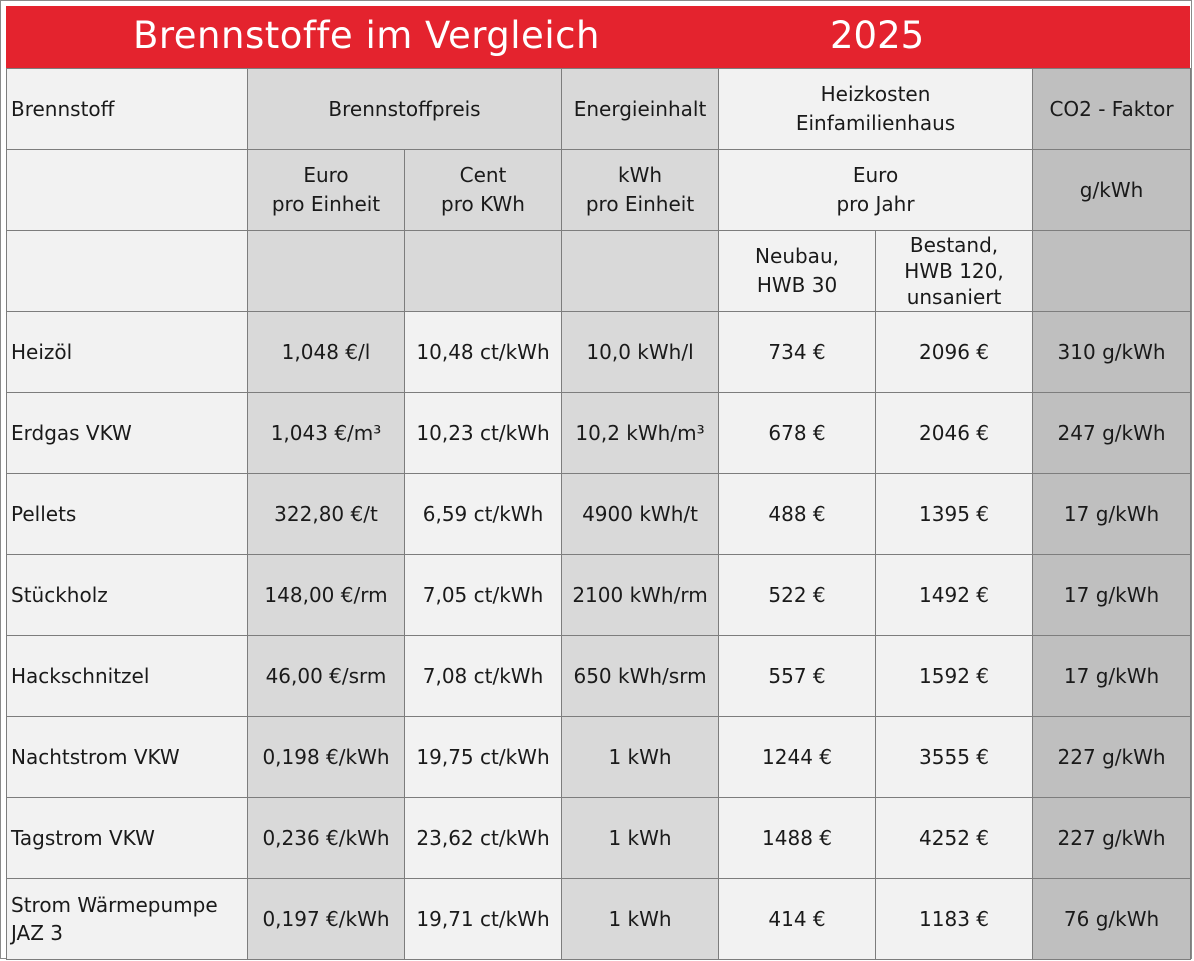 Image resolution: width=1194 pixels, height=961 pixels. What do you see at coordinates (797, 514) in the screenshot?
I see `cell-cost-new: 488 €` at bounding box center [797, 514].